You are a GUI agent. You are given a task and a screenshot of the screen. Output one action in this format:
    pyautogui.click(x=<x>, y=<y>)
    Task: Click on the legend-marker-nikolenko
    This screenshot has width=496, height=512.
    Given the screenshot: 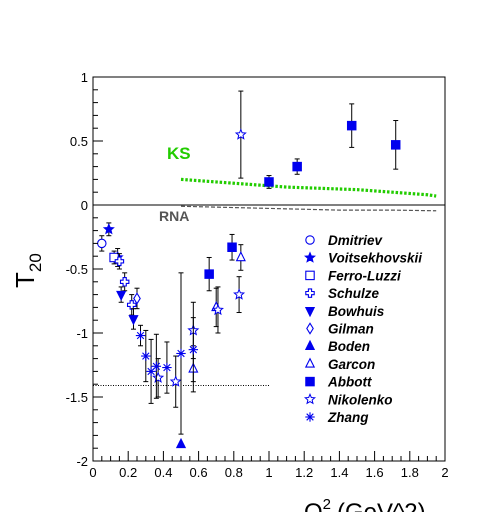 What is the action you would take?
    pyautogui.click(x=310, y=398)
    